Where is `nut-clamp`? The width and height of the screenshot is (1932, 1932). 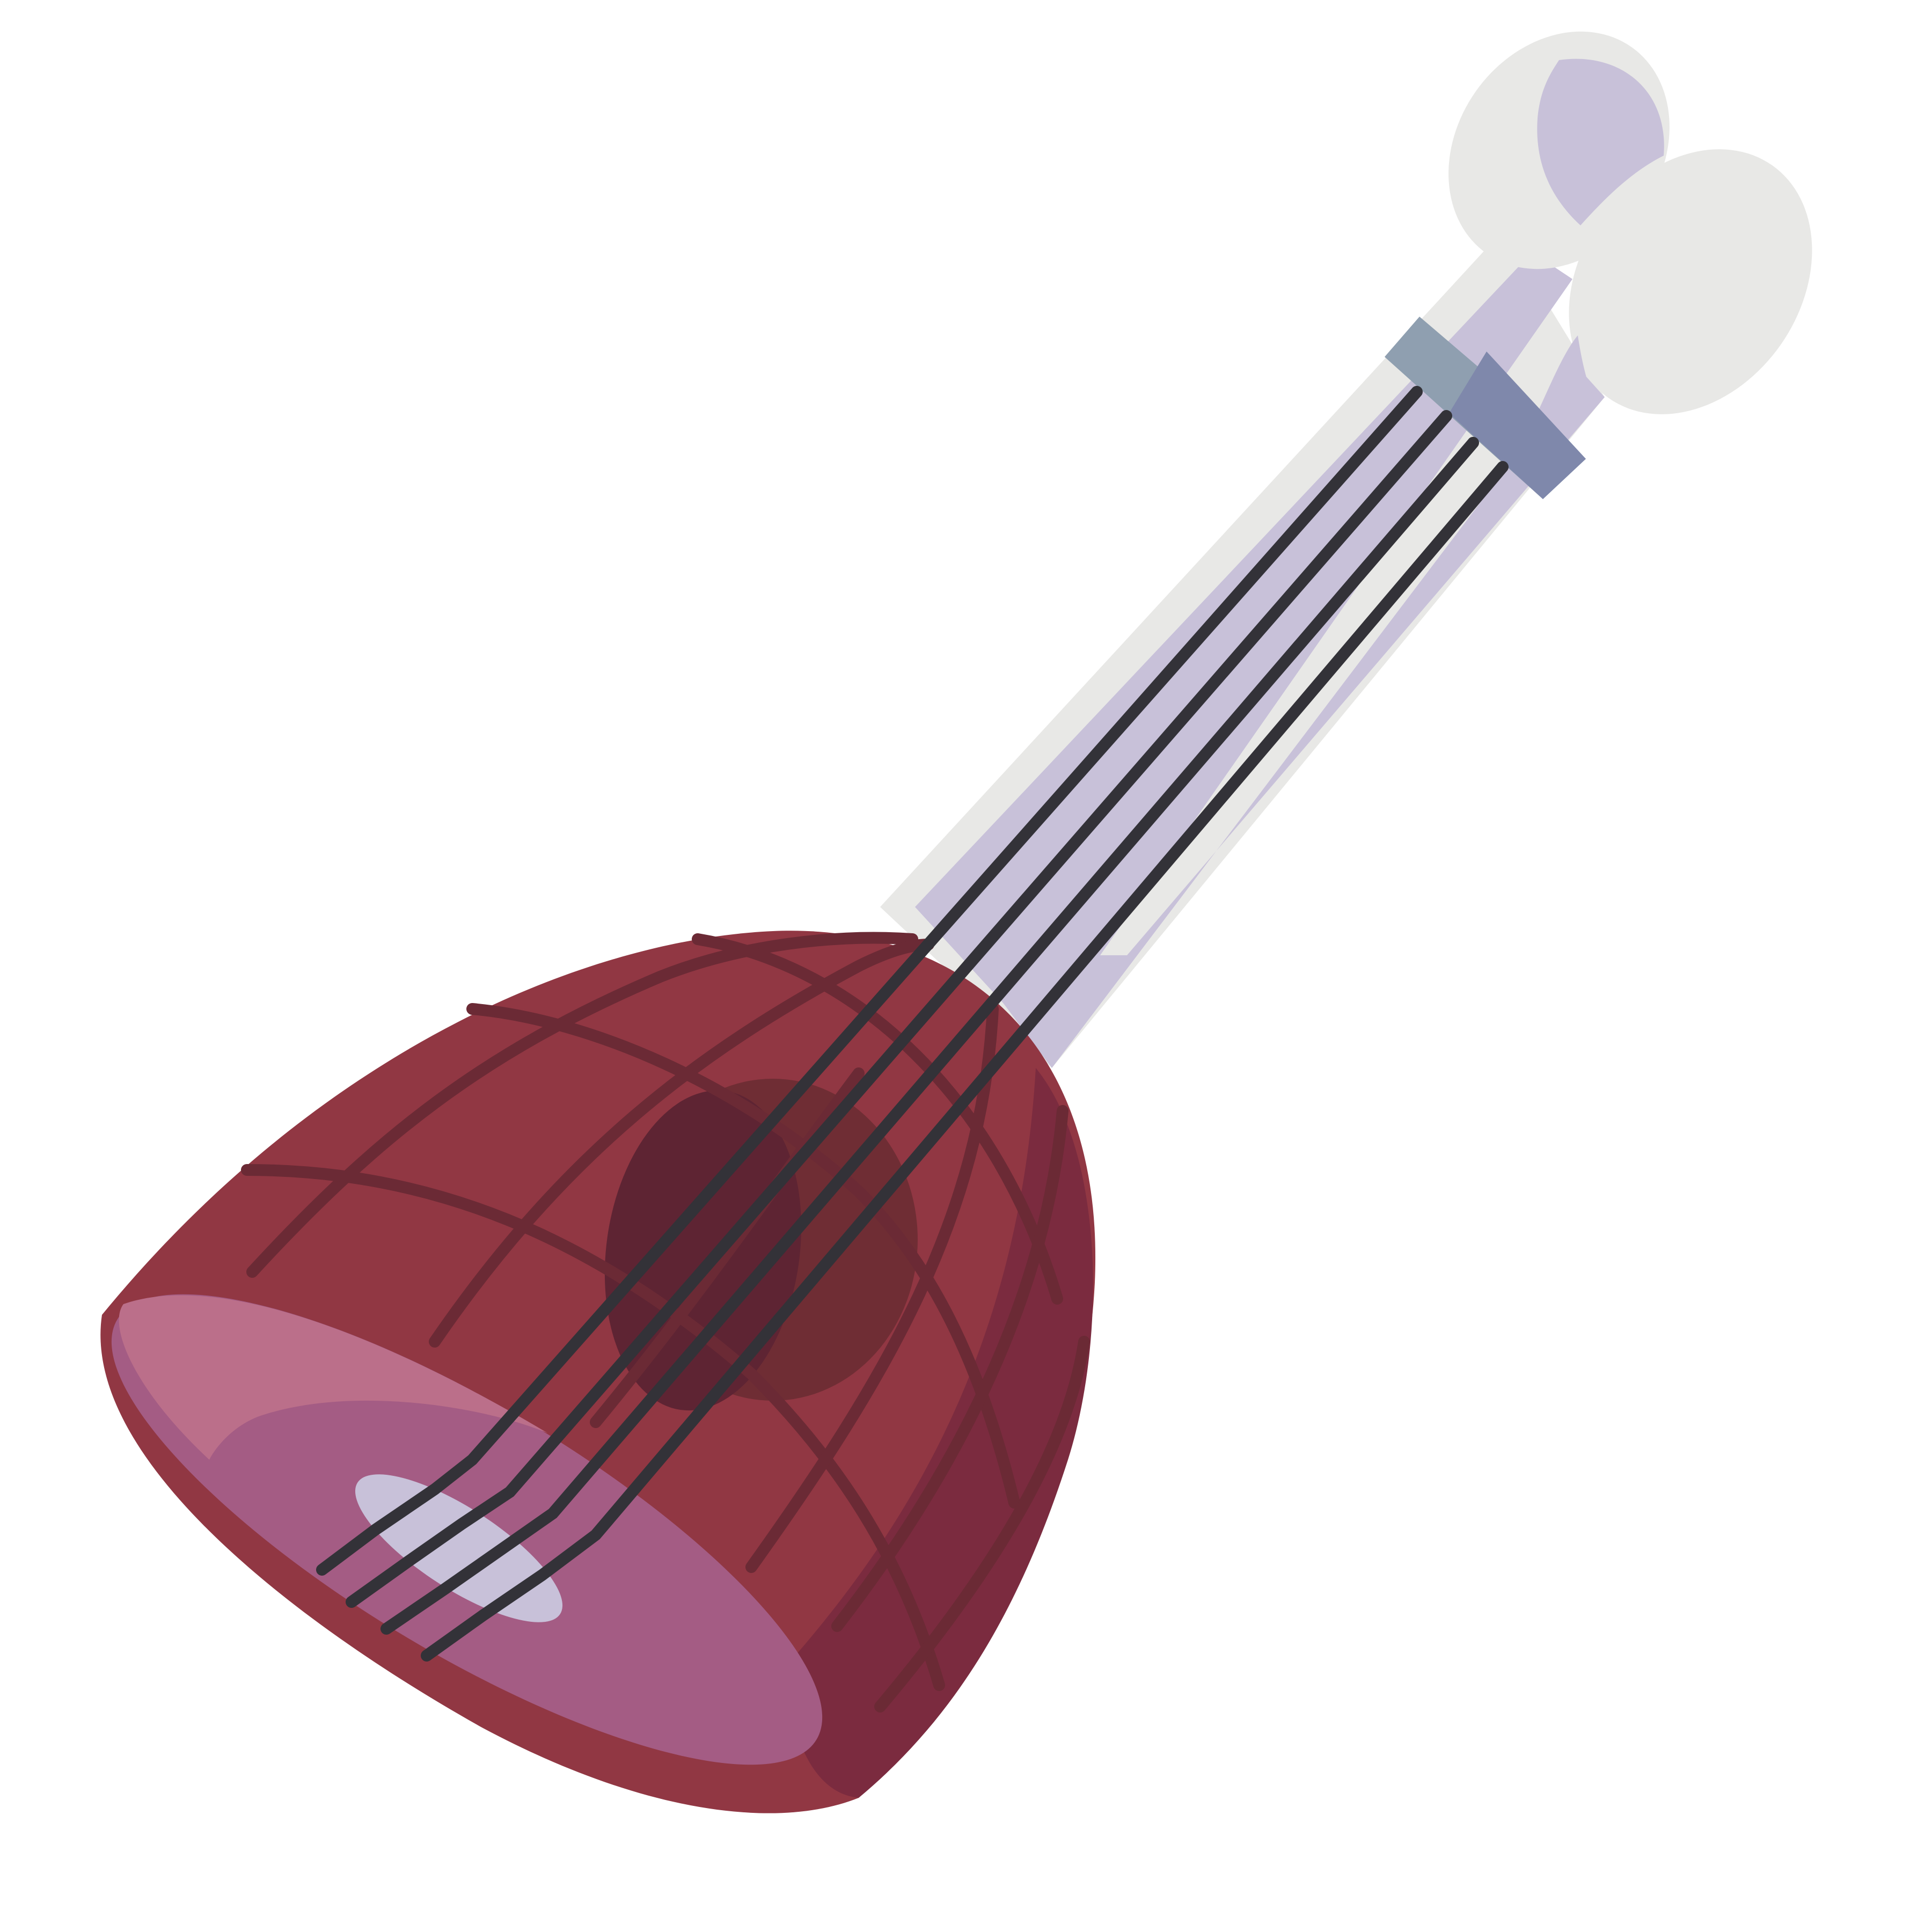 nut-clamp is located at coordinates (1485, 408).